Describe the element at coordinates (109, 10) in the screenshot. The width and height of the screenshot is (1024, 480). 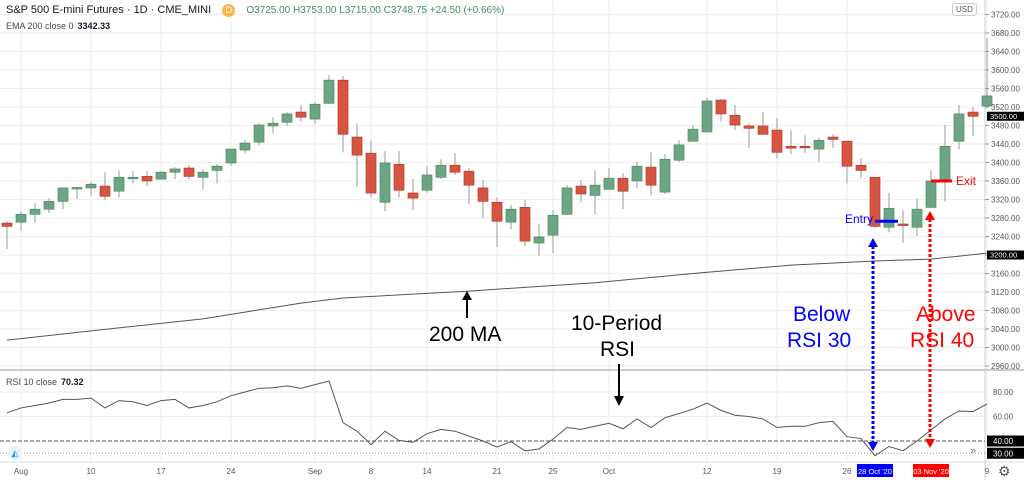
I see `symbol-title: S&P 500 E-mini Futures · 1D · CME_MINI` at that location.